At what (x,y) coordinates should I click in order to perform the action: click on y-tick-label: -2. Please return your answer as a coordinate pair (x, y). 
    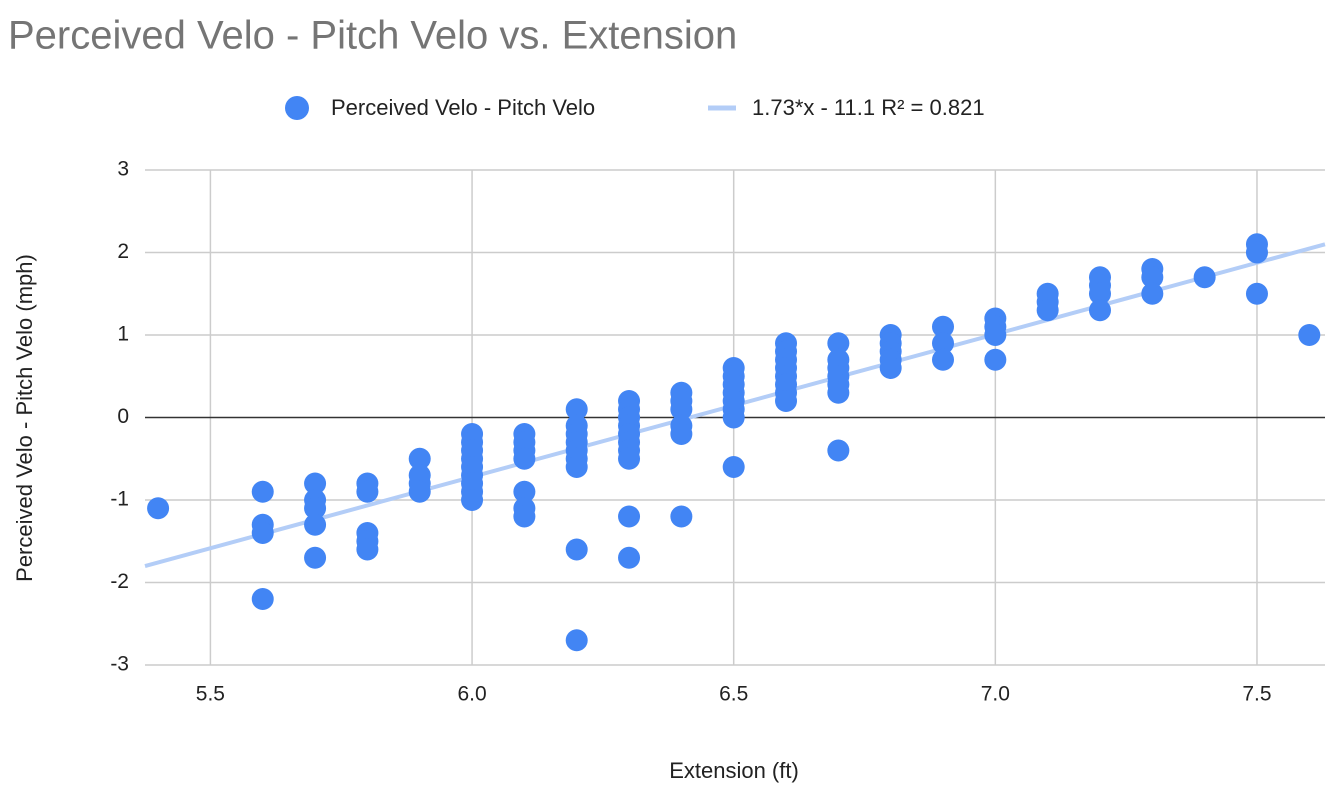
    Looking at the image, I should click on (119, 581).